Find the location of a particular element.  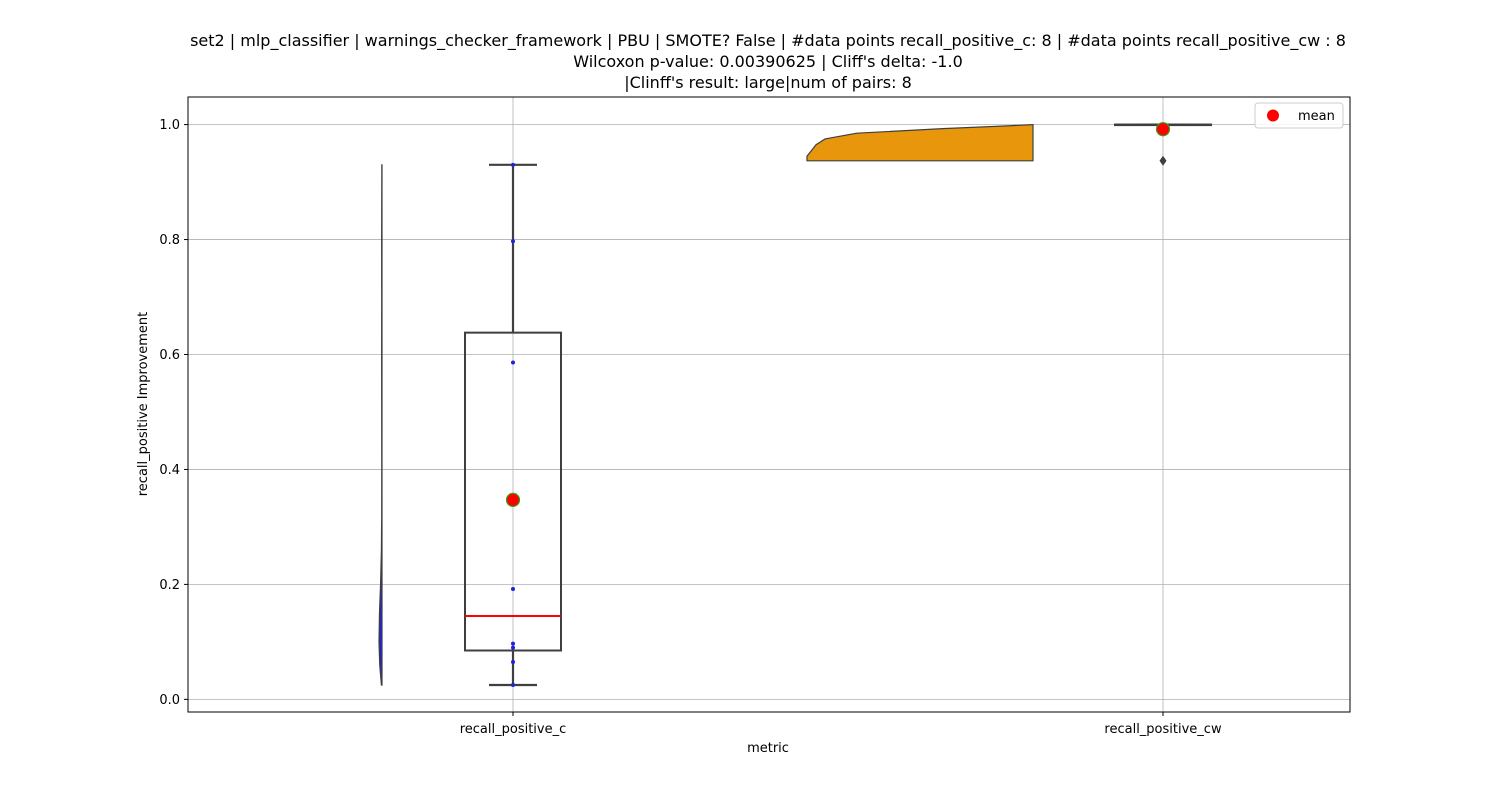

x-tick-label: recall_positive_cw is located at coordinates (1163, 729).